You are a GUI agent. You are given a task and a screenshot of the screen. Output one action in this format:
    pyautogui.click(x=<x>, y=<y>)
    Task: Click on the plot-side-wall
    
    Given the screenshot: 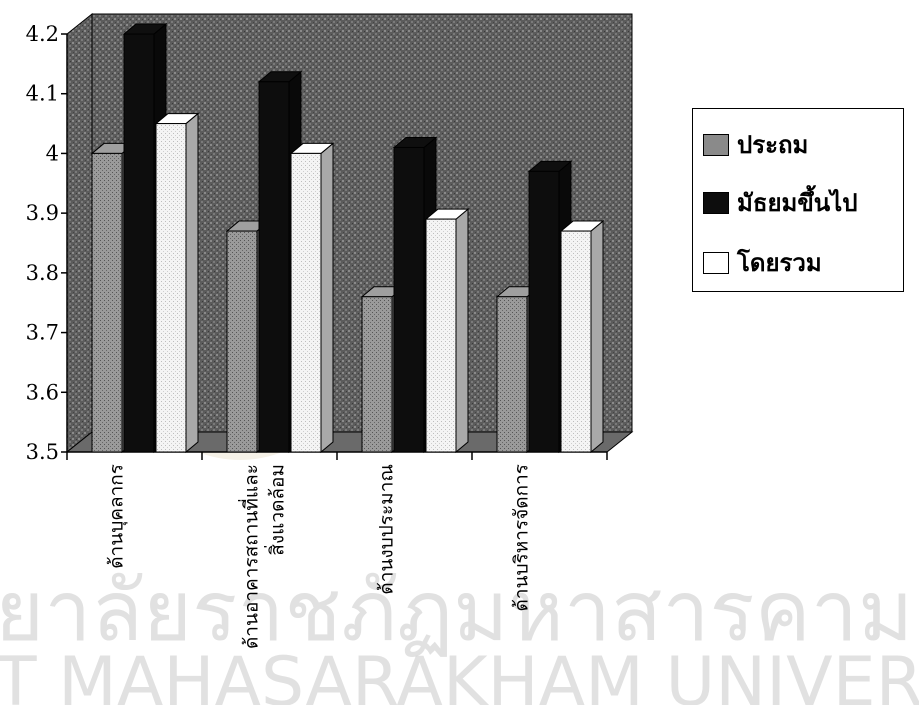 What is the action you would take?
    pyautogui.click(x=79, y=233)
    